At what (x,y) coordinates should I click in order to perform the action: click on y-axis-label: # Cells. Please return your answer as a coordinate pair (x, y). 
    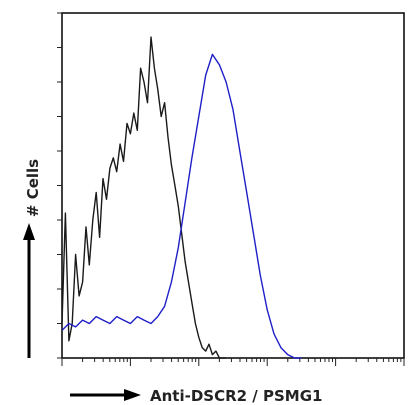
    Looking at the image, I should click on (33, 188).